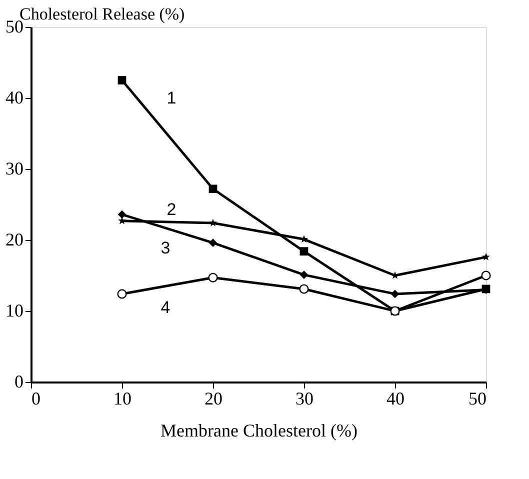 Image resolution: width=529 pixels, height=479 pixels. What do you see at coordinates (36, 398) in the screenshot?
I see `x-tick-label: 0` at bounding box center [36, 398].